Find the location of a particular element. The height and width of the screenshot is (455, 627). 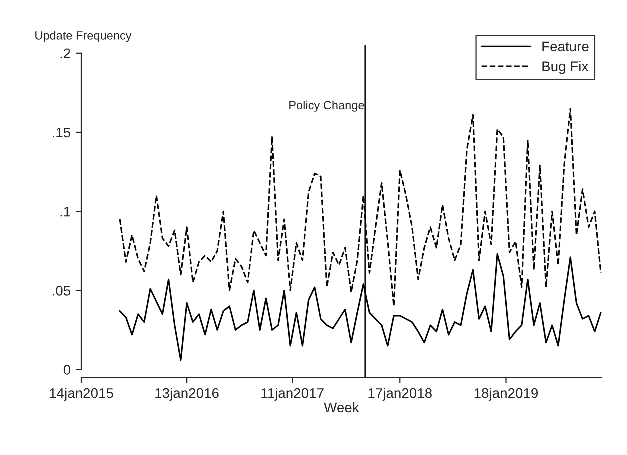

y-tick-label: .1 is located at coordinates (65, 212).